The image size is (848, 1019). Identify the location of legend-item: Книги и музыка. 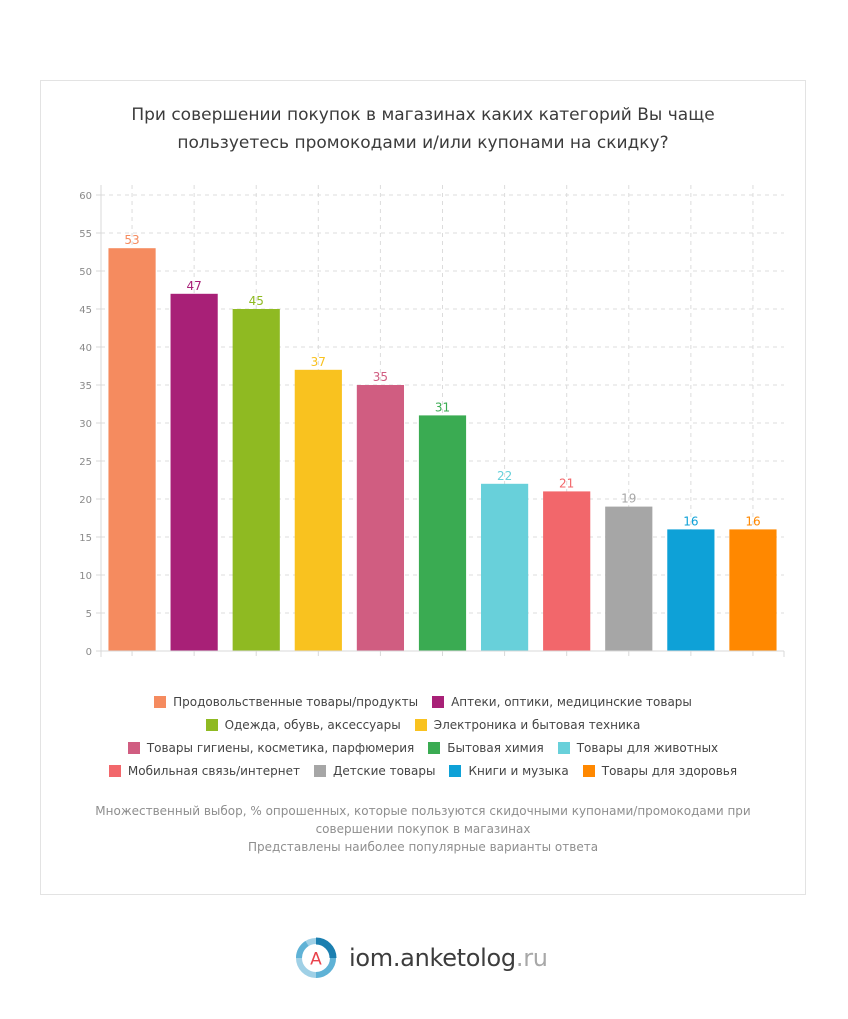
(509, 770).